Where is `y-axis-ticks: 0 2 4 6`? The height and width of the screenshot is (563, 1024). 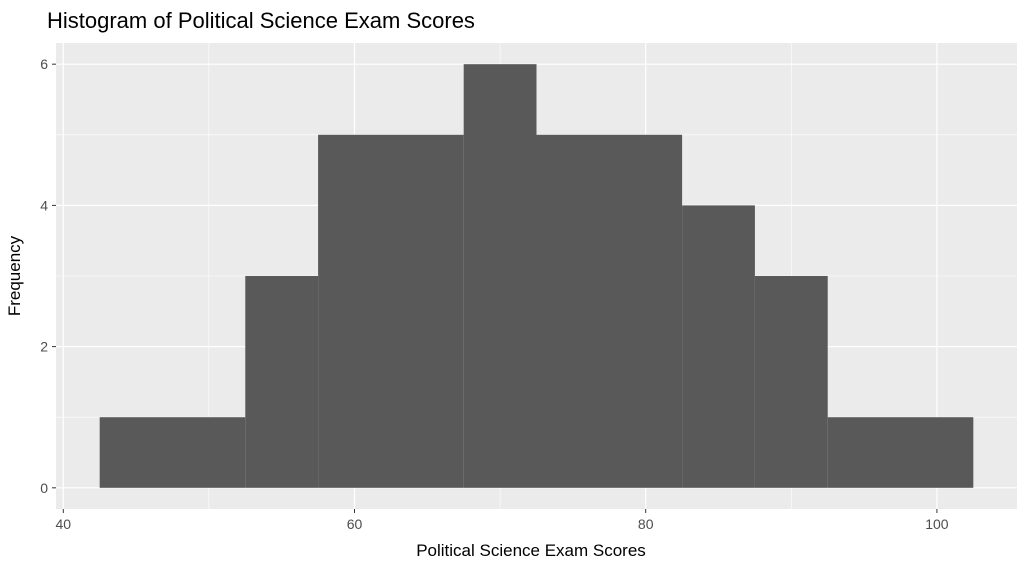 y-axis-ticks: 0 2 4 6 is located at coordinates (48, 276).